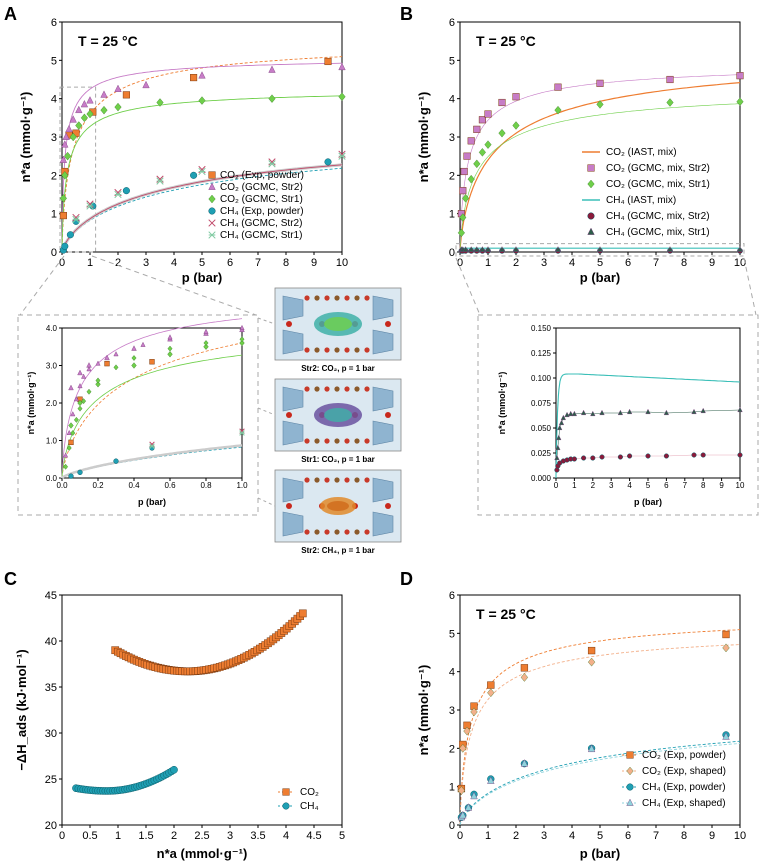 Image resolution: width=774 pixels, height=868 pixels. Describe the element at coordinates (89, 836) in the screenshot. I see `chart-C-xtick-label-1: 0.5` at that location.